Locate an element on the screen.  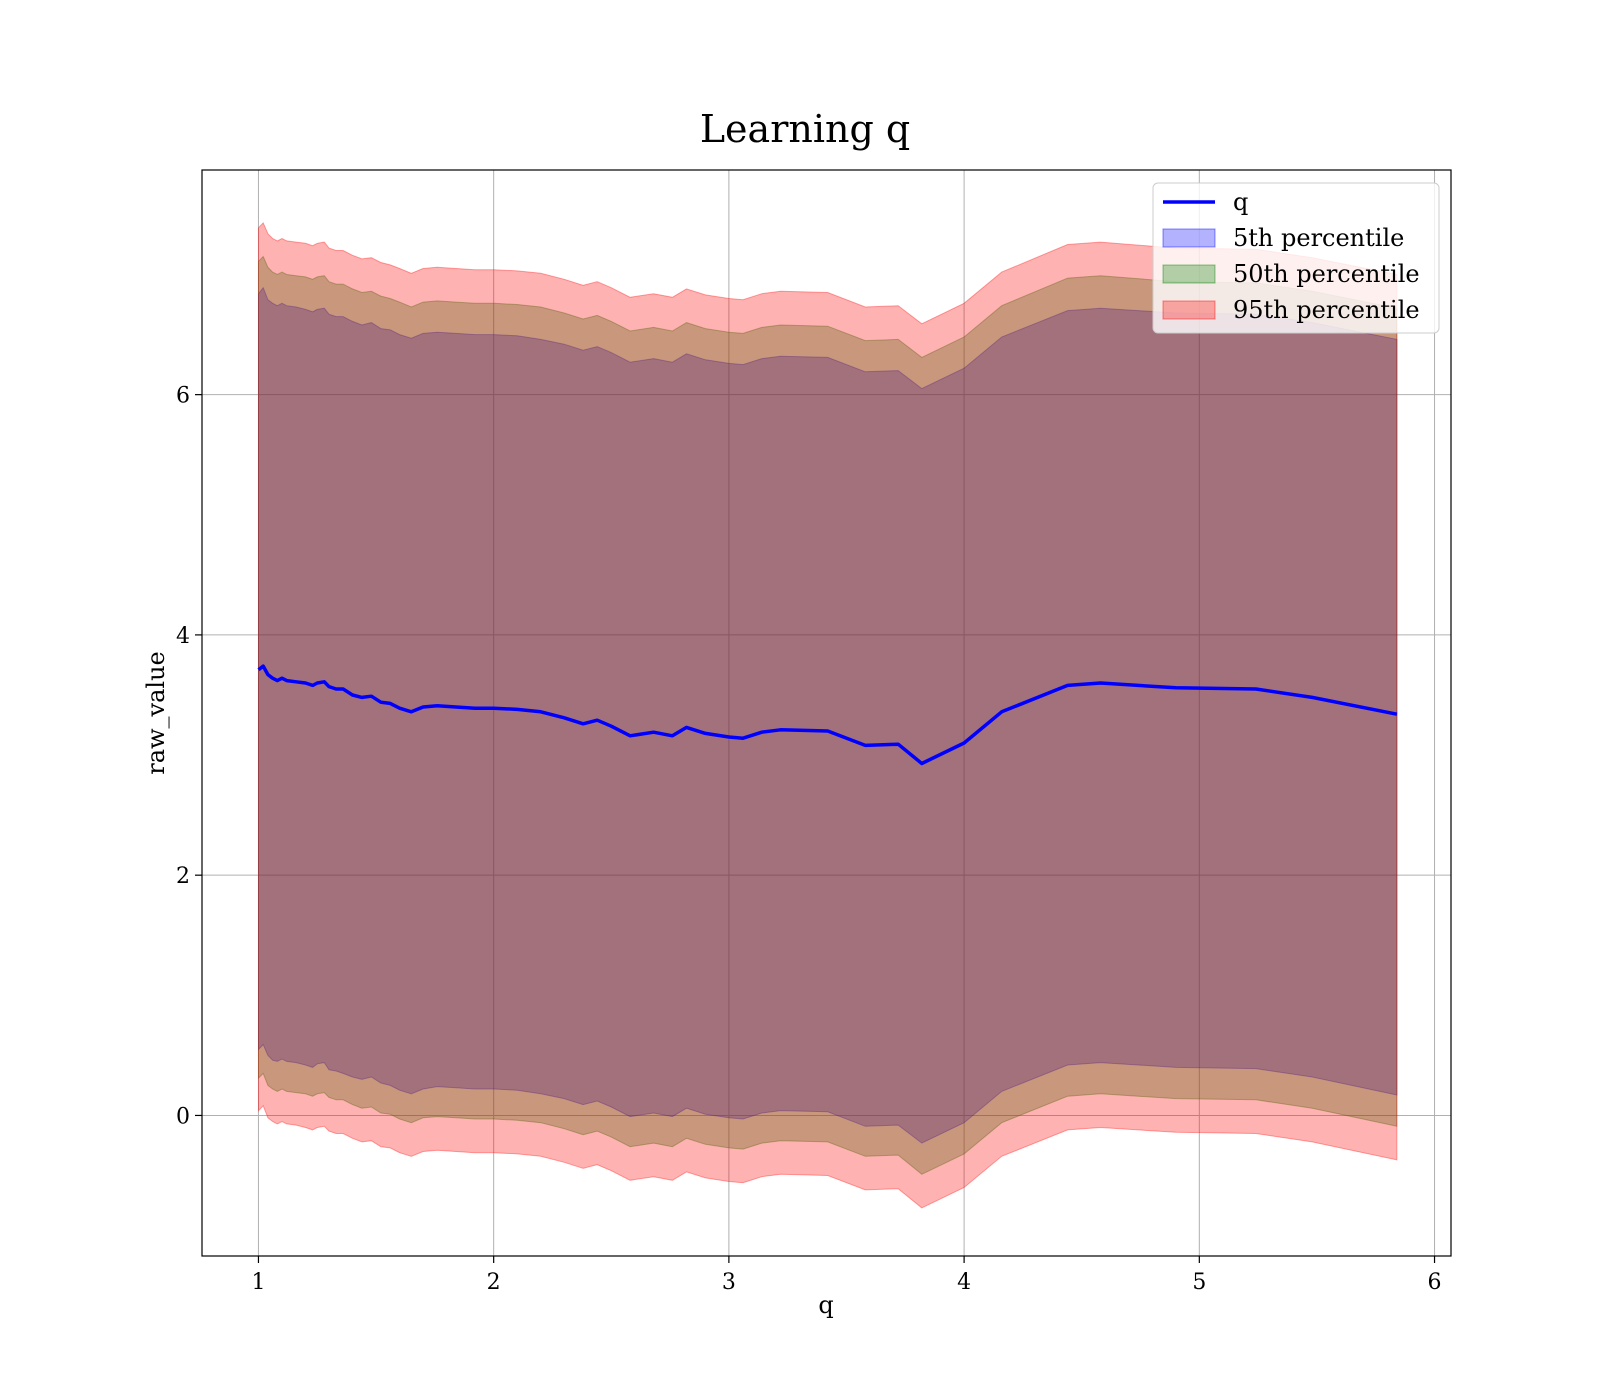
legend-swatch-95th-percentile is located at coordinates (1189, 310).